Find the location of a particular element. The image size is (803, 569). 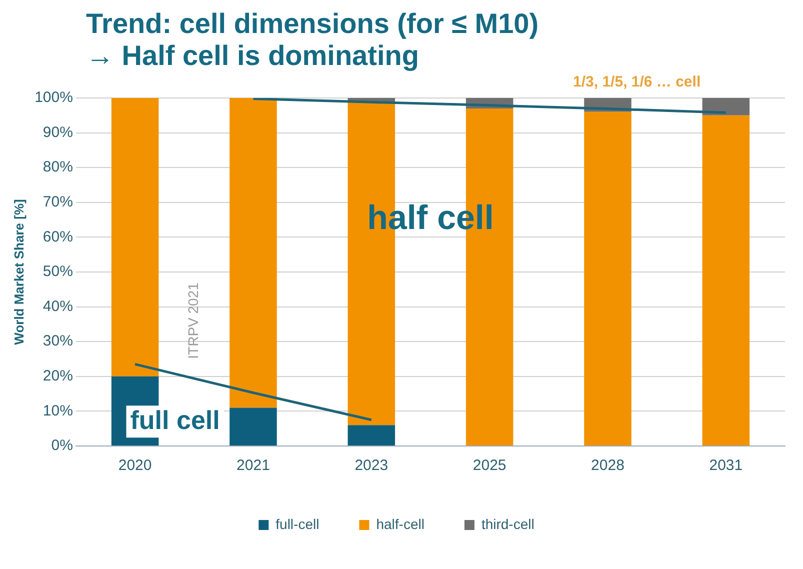

annotation: full cell is located at coordinates (175, 419).